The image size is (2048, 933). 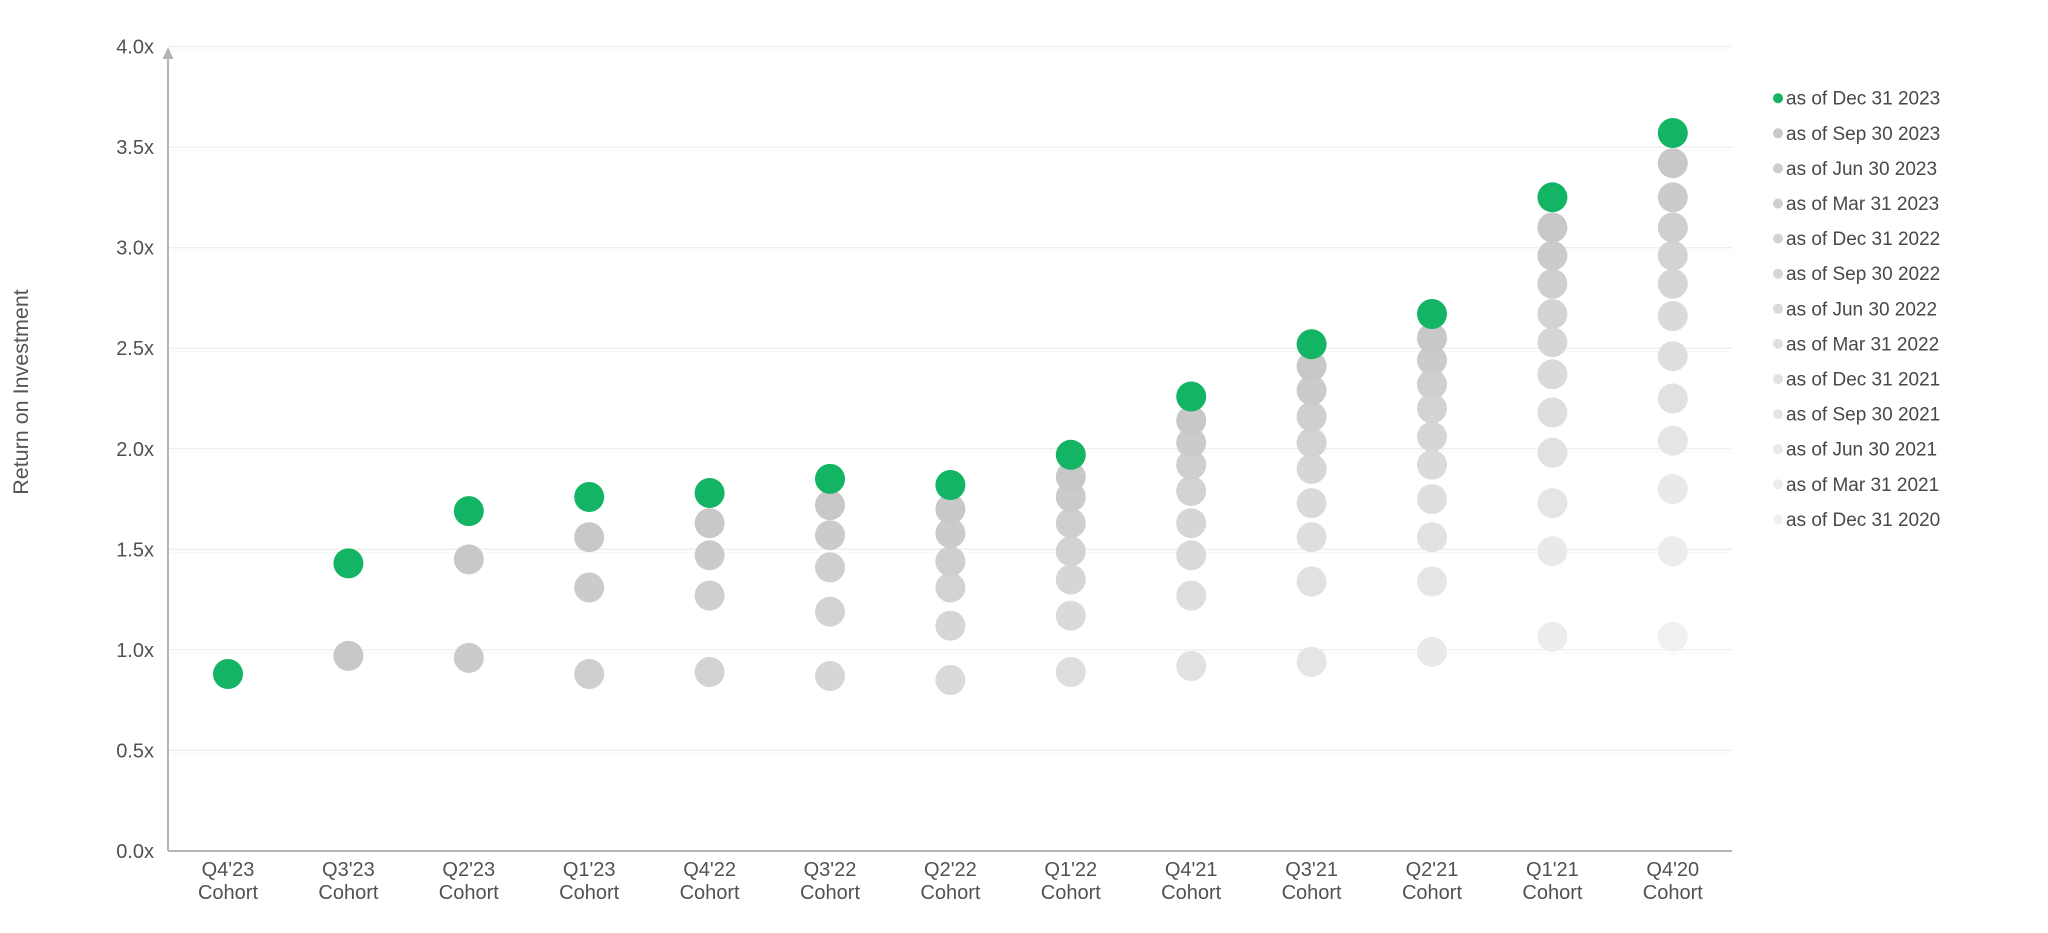 I want to click on svg-text: 2.5x, so click(x=135, y=349).